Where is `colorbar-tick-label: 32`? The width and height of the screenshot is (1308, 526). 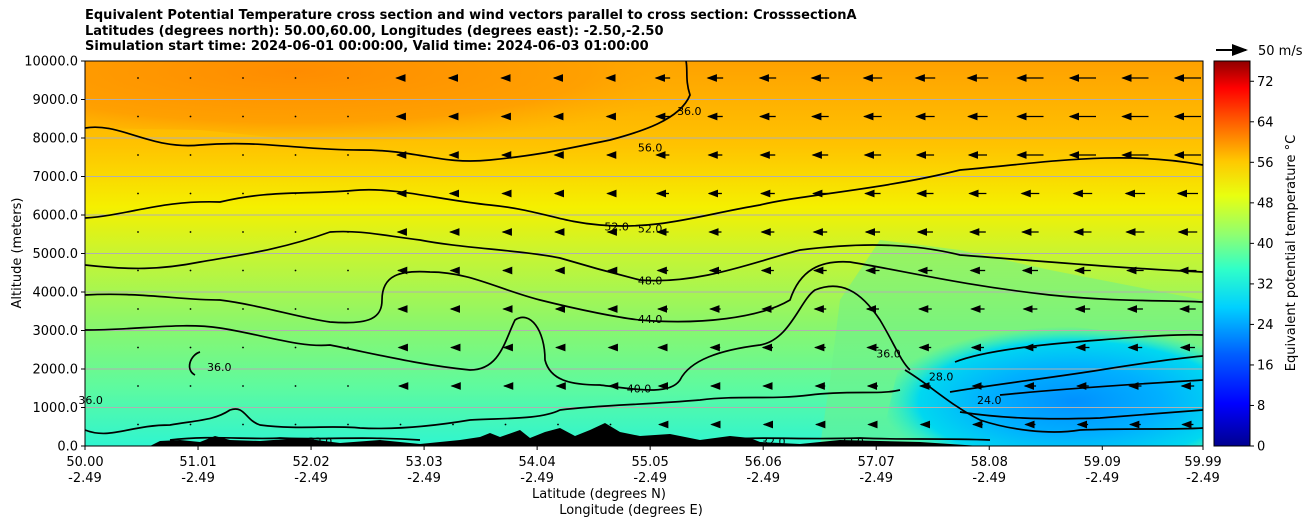 colorbar-tick-label: 32 is located at coordinates (1265, 284).